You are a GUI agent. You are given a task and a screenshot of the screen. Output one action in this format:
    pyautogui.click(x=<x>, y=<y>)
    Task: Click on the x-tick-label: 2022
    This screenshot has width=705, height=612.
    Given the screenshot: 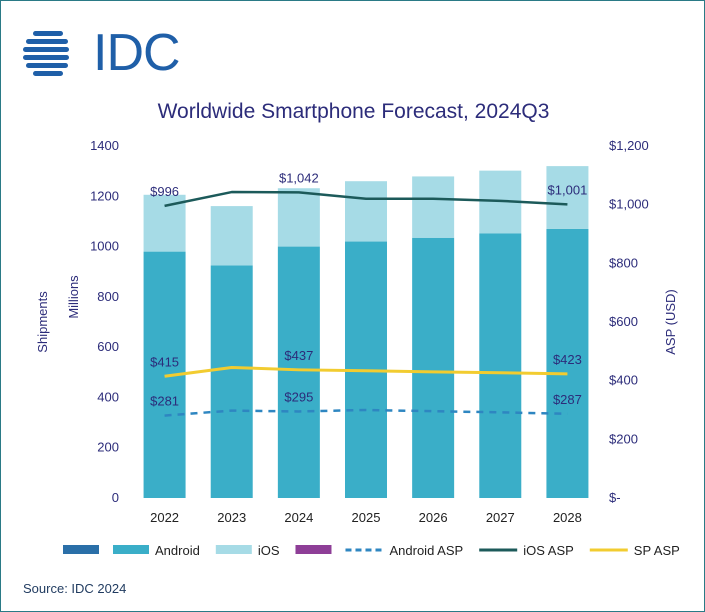 What is the action you would take?
    pyautogui.click(x=164, y=517)
    